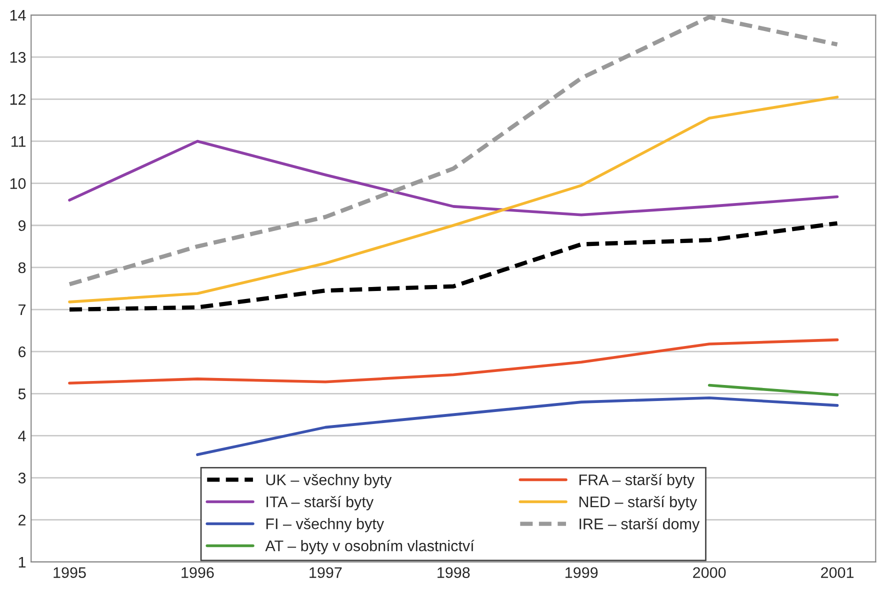 This screenshot has height=601, width=889. Describe the element at coordinates (325, 525) in the screenshot. I see `legend-label: FI – všechny byty` at that location.